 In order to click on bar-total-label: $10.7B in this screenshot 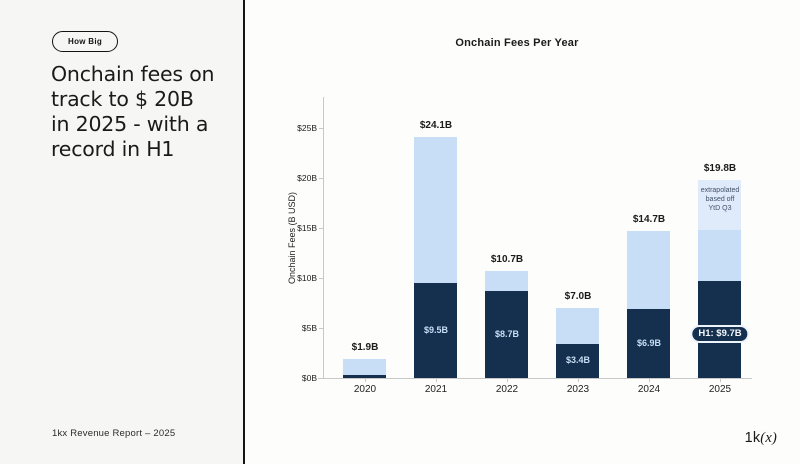, I will do `click(507, 259)`.